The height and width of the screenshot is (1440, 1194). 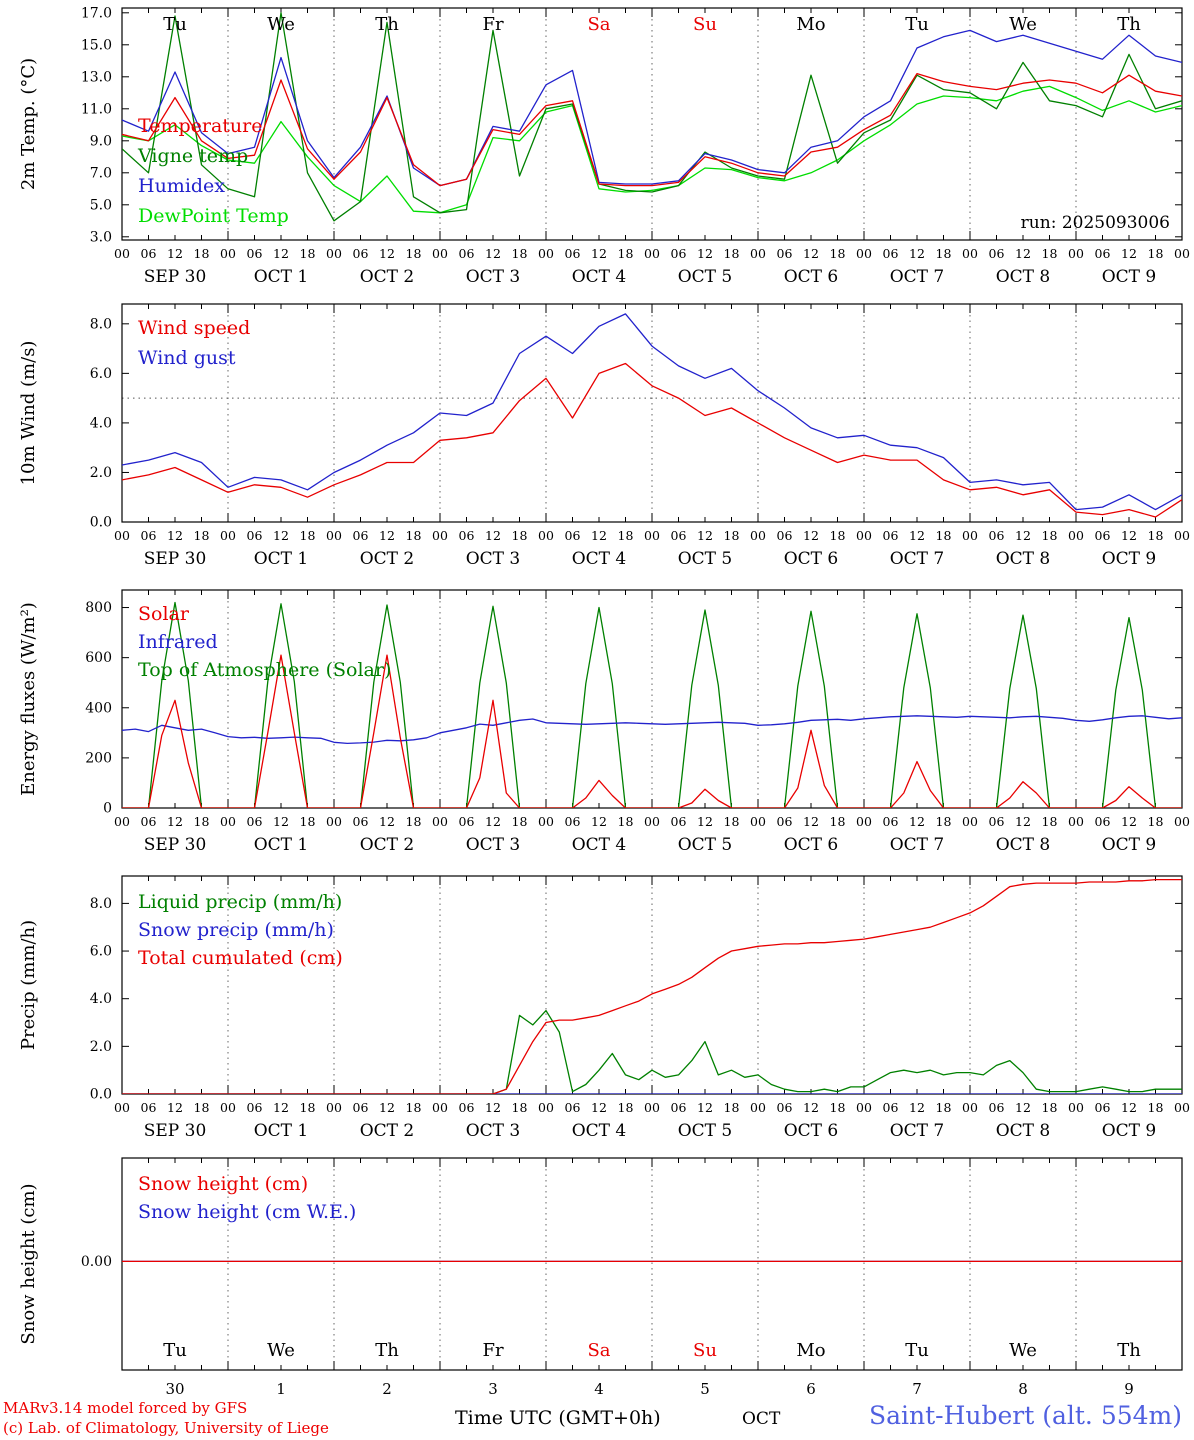 What do you see at coordinates (96, 1262) in the screenshot?
I see `svg-text: 0.00` at bounding box center [96, 1262].